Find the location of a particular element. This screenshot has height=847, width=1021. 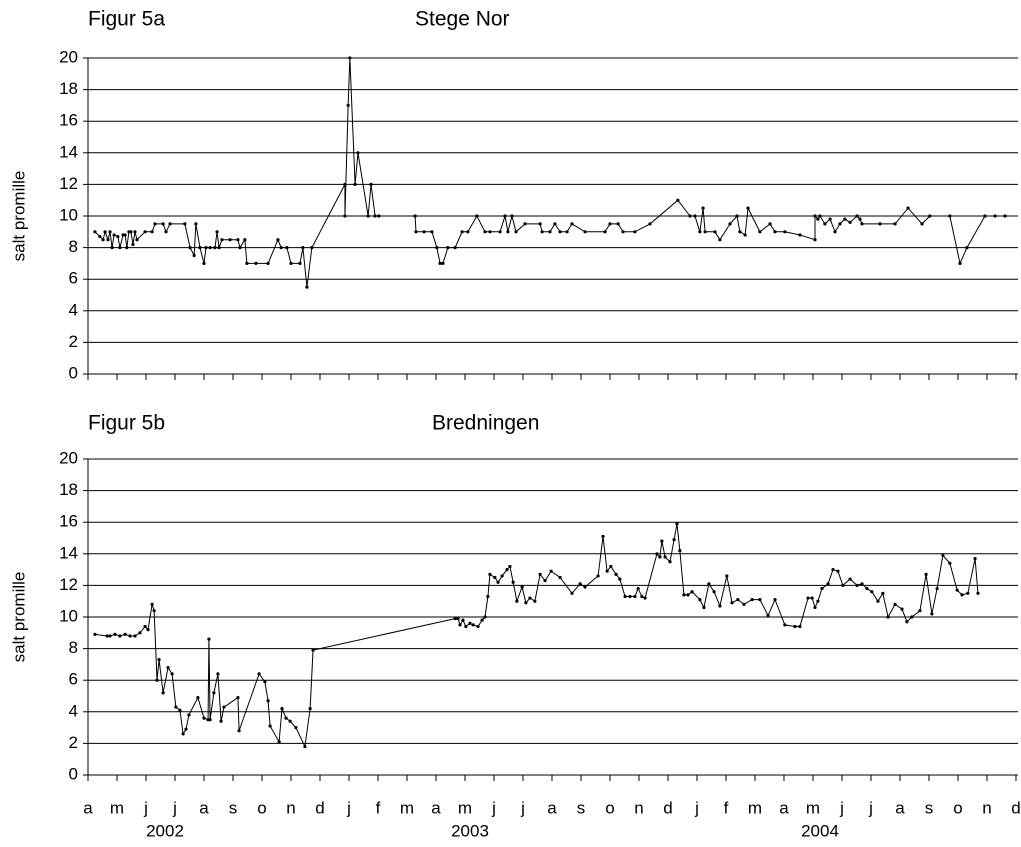

x-tick-label: d is located at coordinates (667, 807).